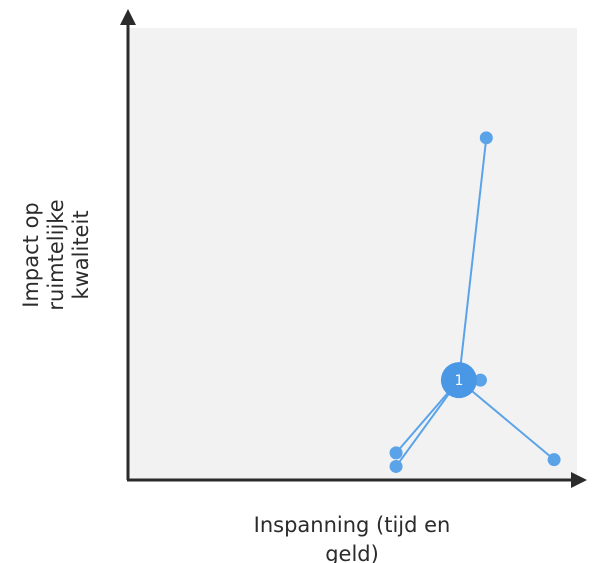 Image resolution: width=595 pixels, height=563 pixels. What do you see at coordinates (128, 17) in the screenshot?
I see `y-axis-arrow` at bounding box center [128, 17].